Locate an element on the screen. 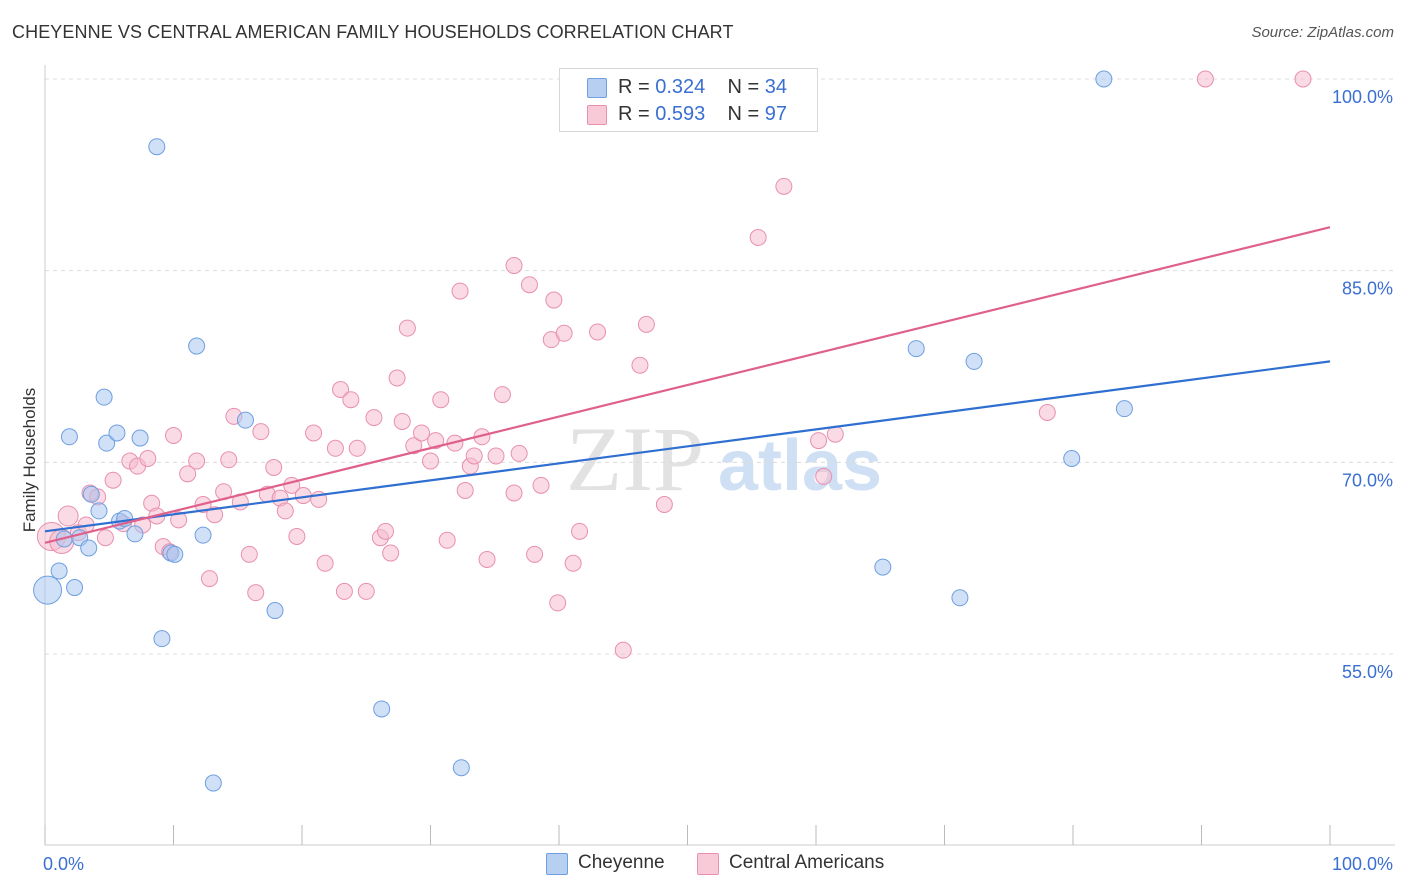 This screenshot has height=892, width=1406. legend: R = 0.324 N = 34 R = 0.593 N = 97 is located at coordinates (688, 100).